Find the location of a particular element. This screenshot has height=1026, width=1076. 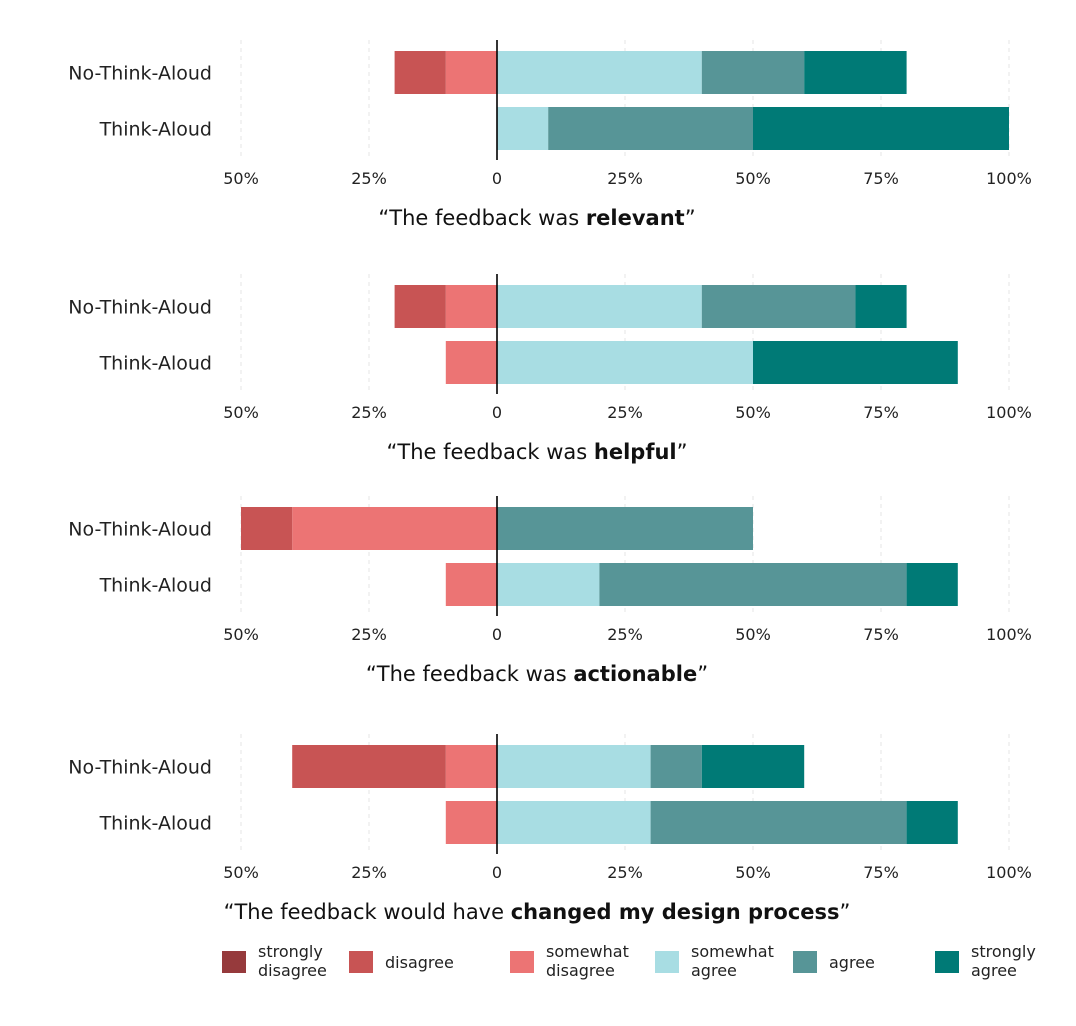

panel-title-prefix: “The feedback would have is located at coordinates (367, 912).